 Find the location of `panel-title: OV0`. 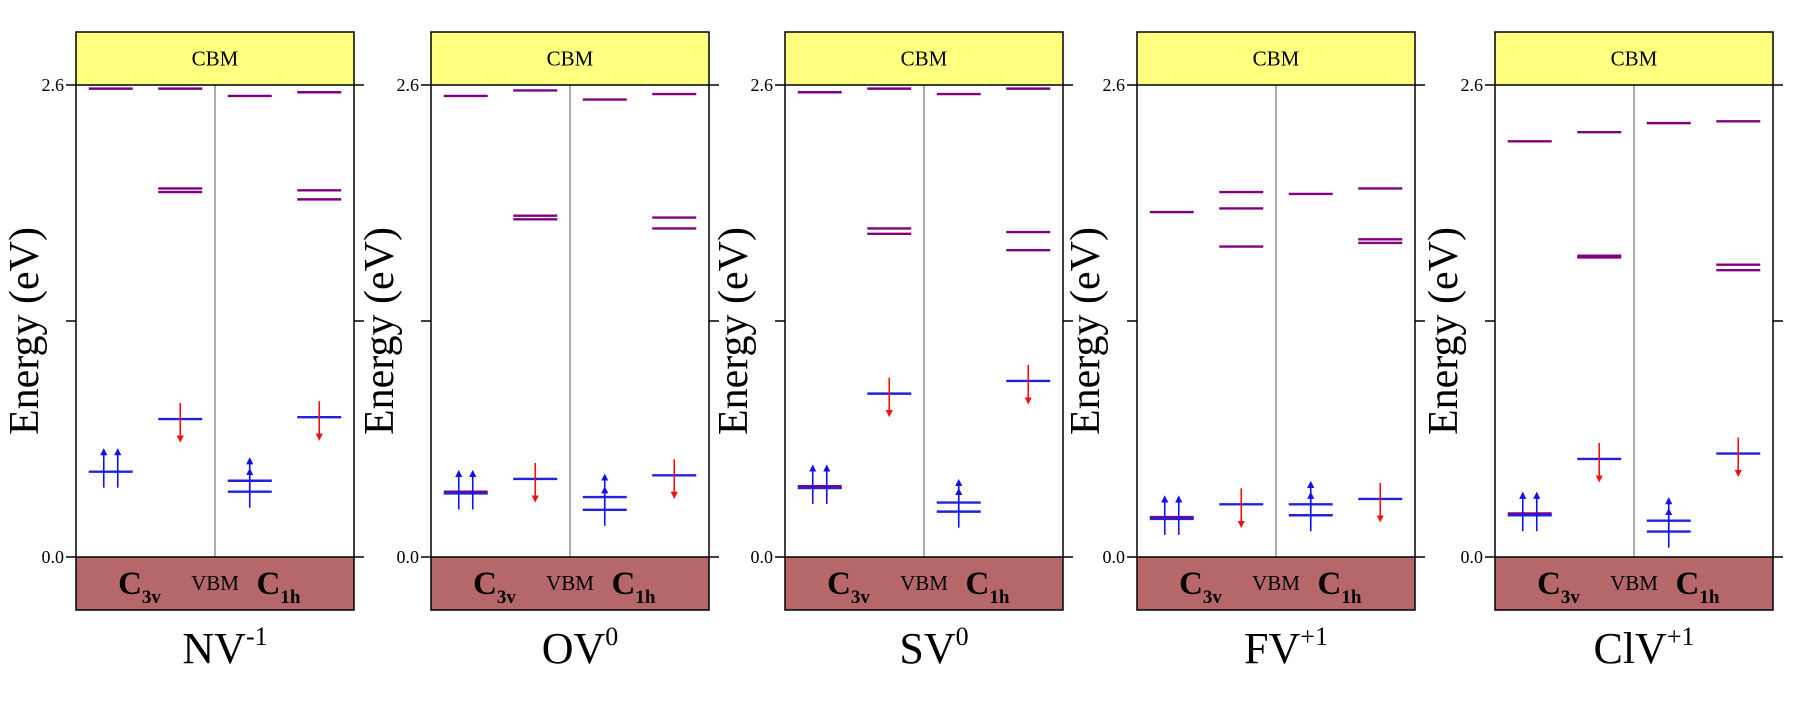

panel-title: OV0 is located at coordinates (580, 647).